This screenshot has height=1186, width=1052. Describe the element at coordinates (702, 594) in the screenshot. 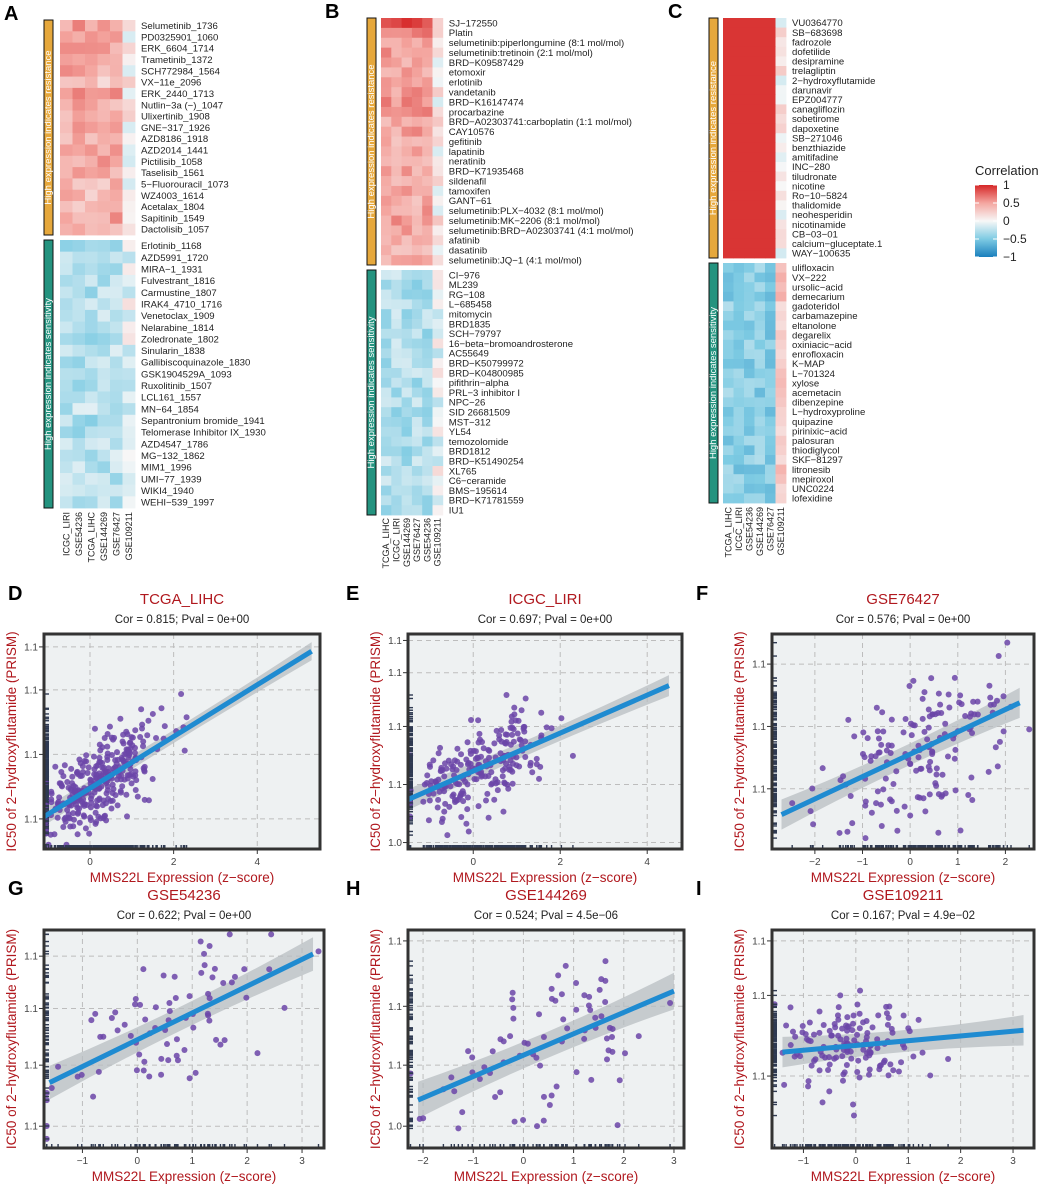

I see `panel-label: F` at that location.